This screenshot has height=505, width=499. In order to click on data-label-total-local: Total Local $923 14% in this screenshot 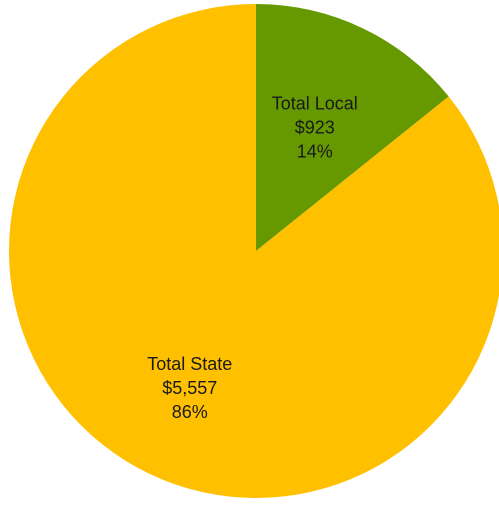, I will do `click(315, 127)`.